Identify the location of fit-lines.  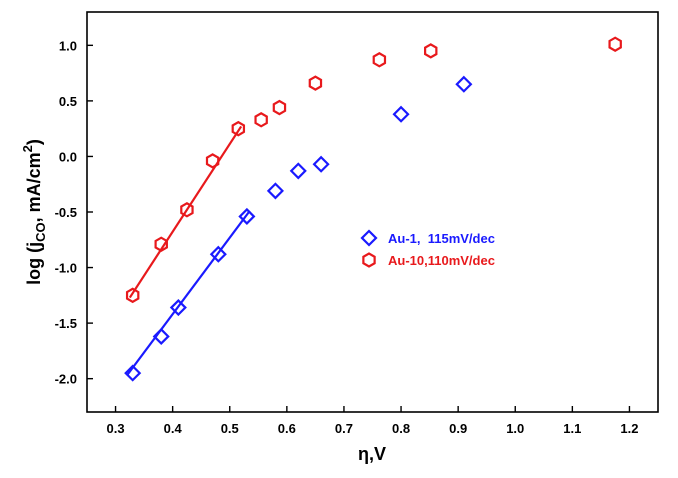
(188, 250).